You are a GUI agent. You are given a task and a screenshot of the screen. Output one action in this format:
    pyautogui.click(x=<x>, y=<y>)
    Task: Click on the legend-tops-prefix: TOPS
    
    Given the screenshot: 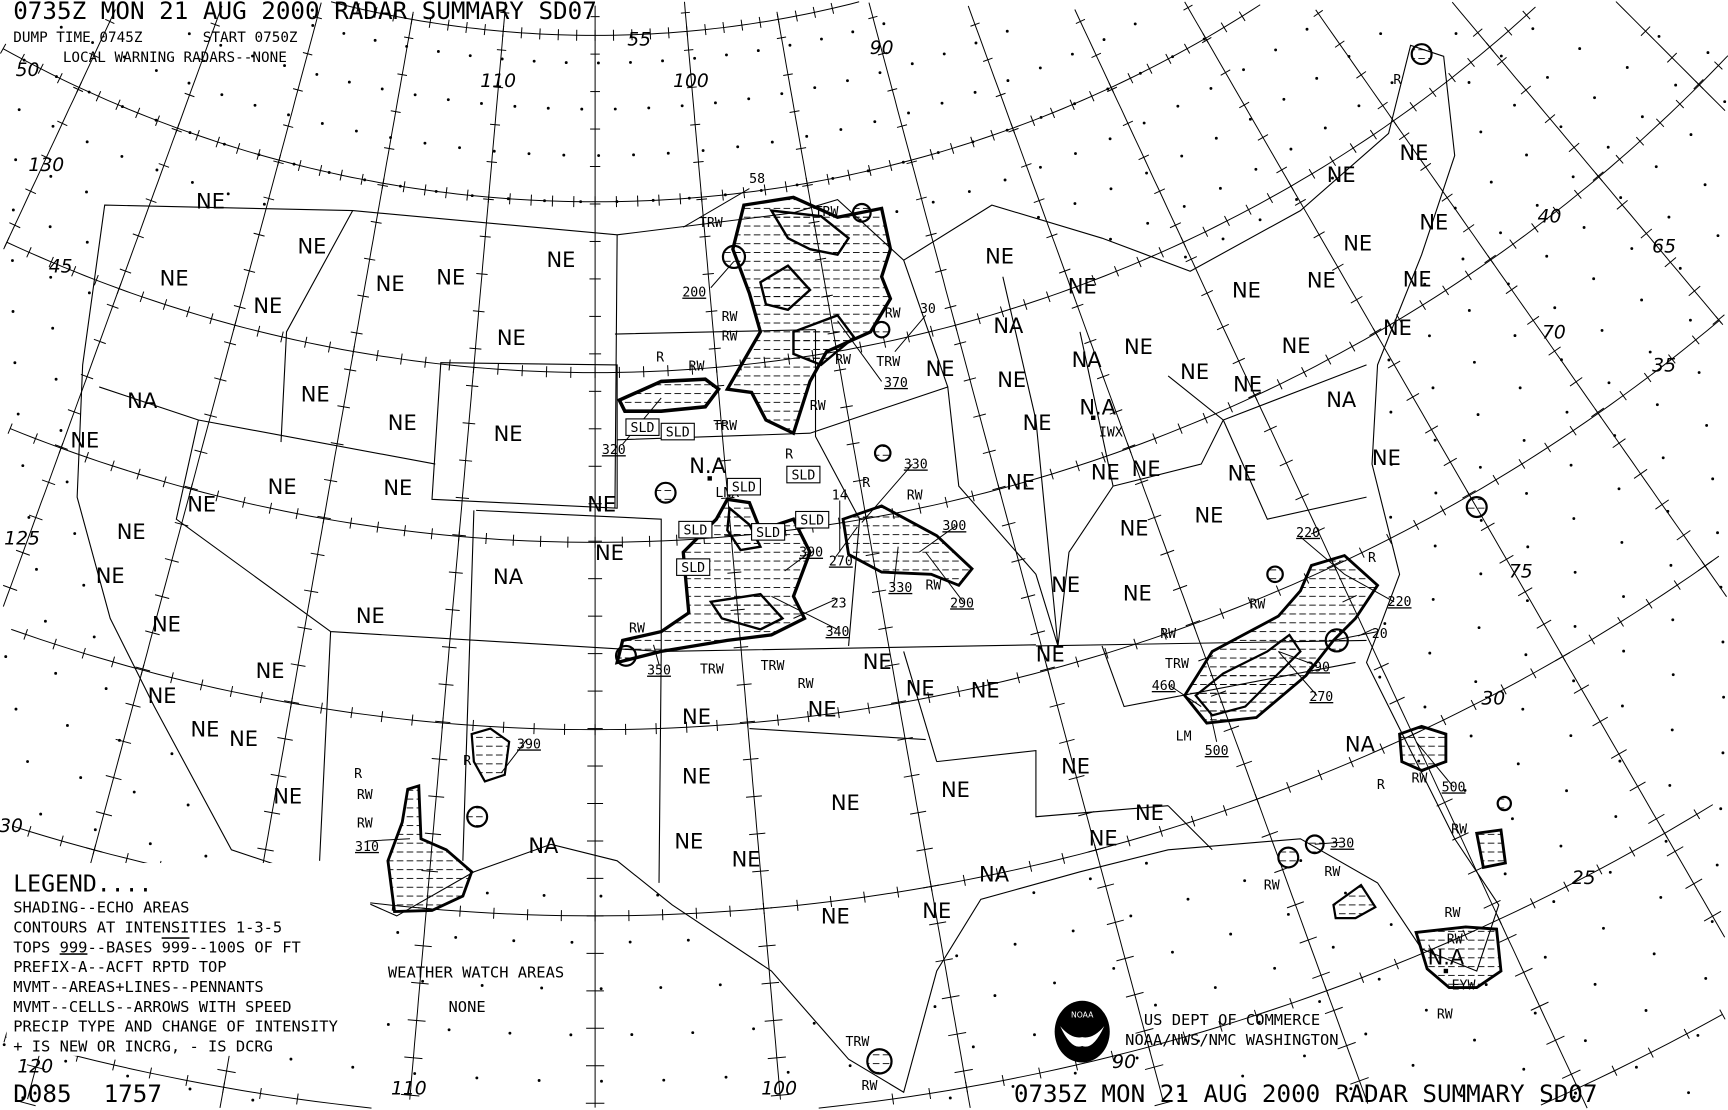 What is the action you would take?
    pyautogui.click(x=36, y=947)
    